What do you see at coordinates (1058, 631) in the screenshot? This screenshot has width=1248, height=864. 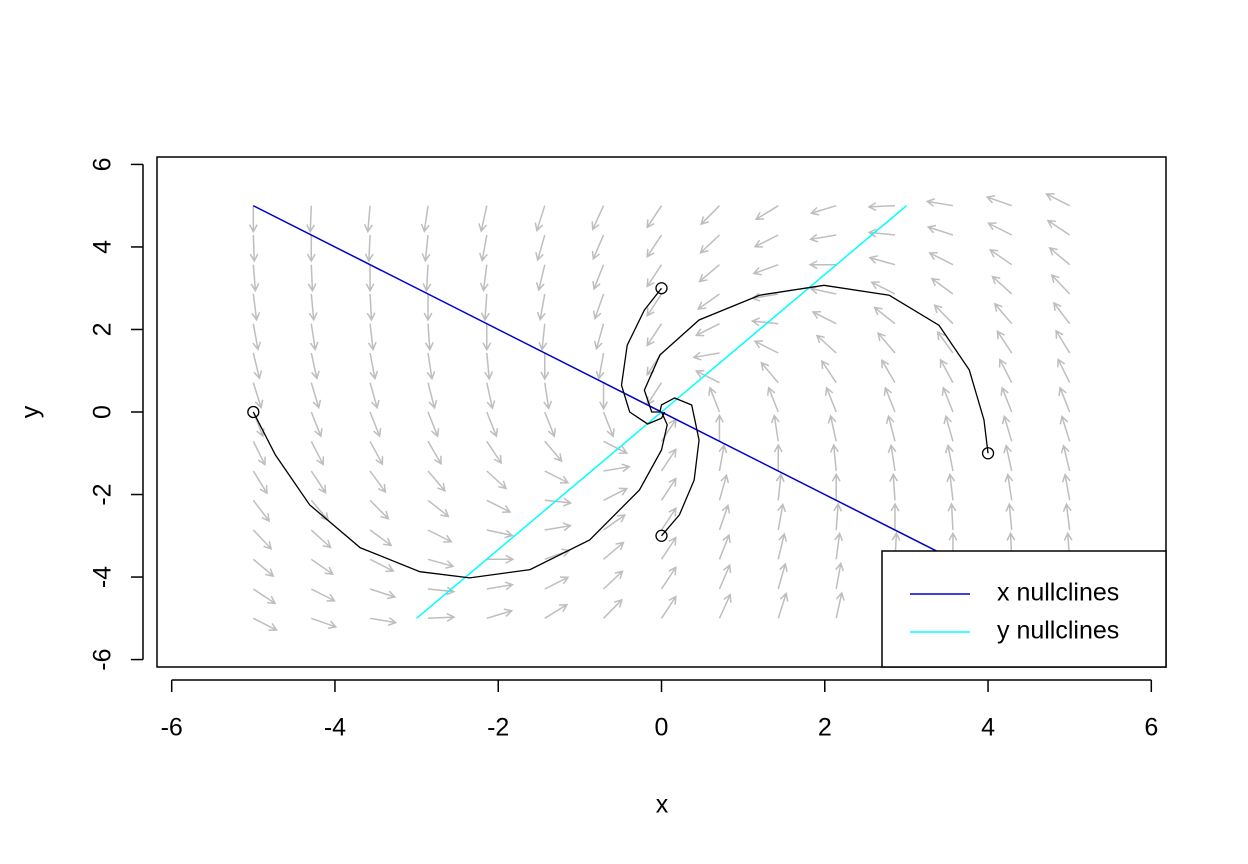 I see `legend-label: y nullclines` at bounding box center [1058, 631].